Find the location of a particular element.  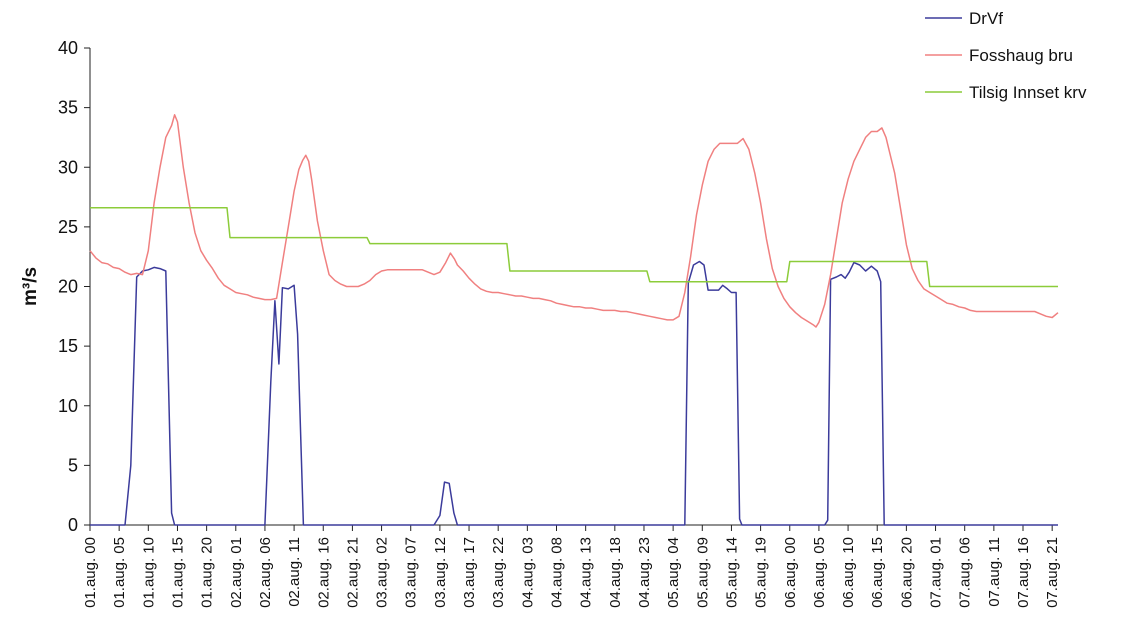

x-tick-label: 02.aug. 01 is located at coordinates (236, 572).